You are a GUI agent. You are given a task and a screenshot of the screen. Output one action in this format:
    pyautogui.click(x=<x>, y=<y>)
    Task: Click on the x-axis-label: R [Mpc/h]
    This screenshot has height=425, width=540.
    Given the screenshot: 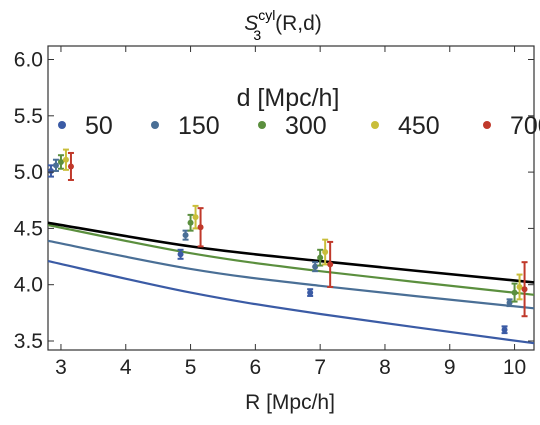 What is the action you would take?
    pyautogui.click(x=290, y=402)
    